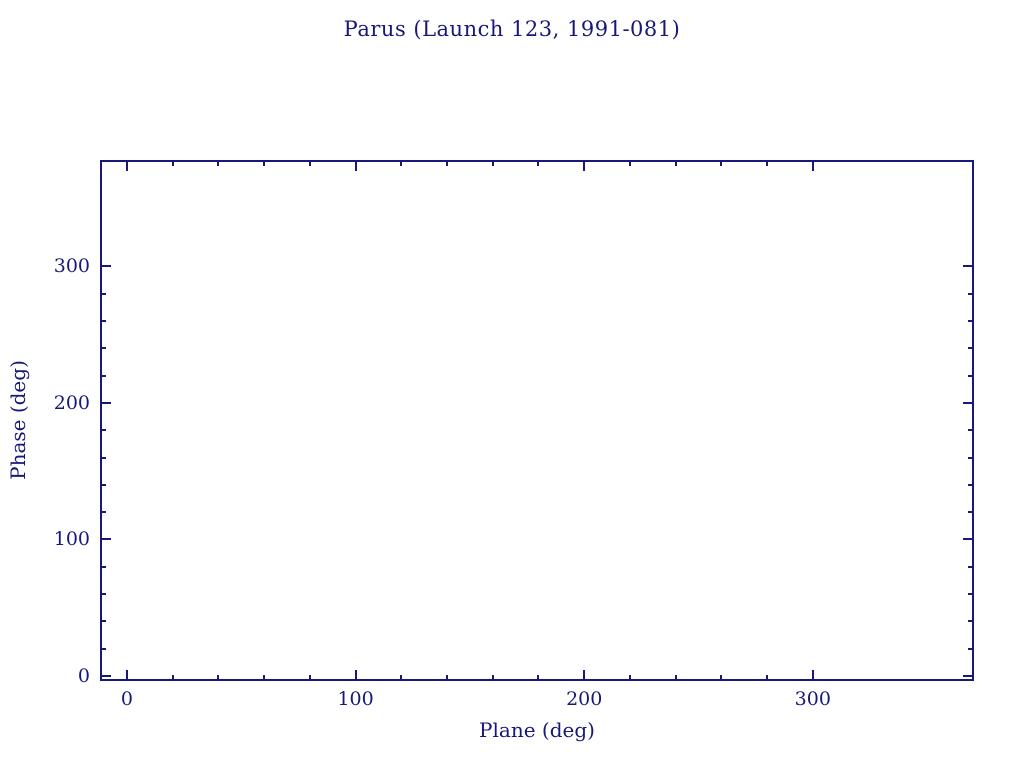 Image resolution: width=1024 pixels, height=768 pixels. I want to click on chart-title: Parus (Launch 123, 1991-081), so click(512, 29).